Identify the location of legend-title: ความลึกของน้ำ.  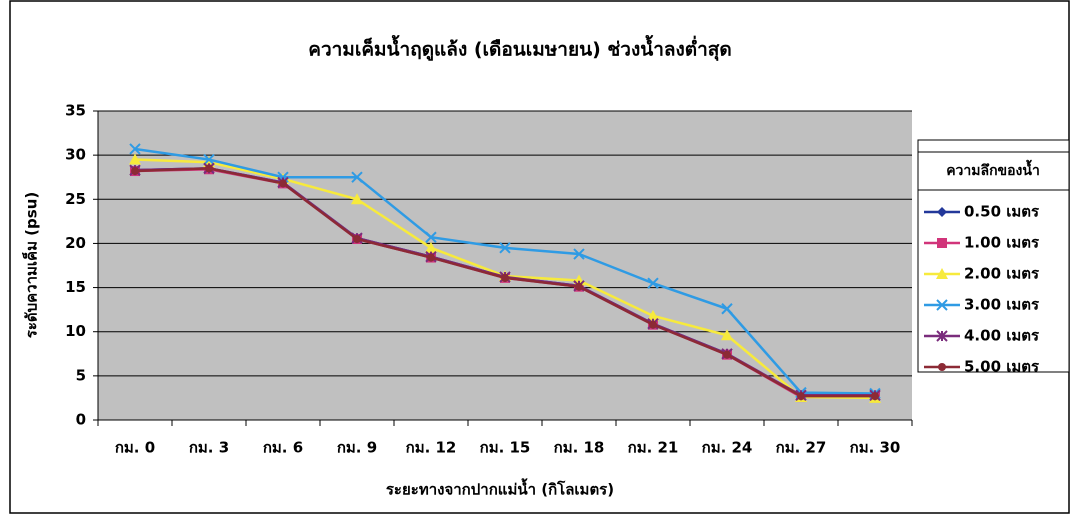
(993, 169).